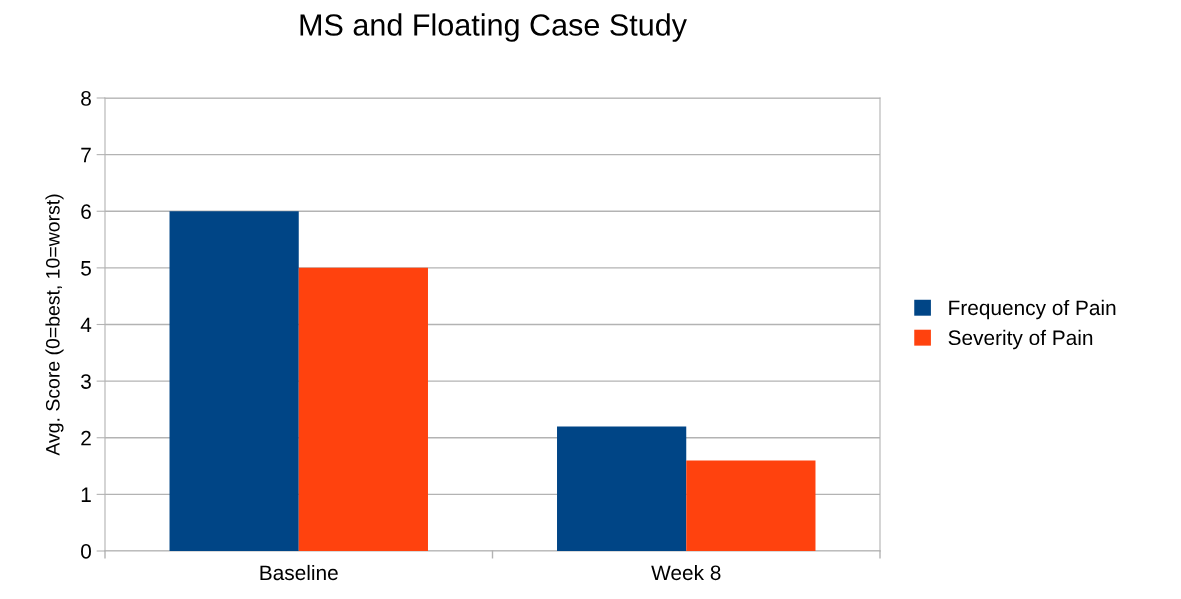 The width and height of the screenshot is (1181, 599). What do you see at coordinates (493, 27) in the screenshot?
I see `chart-title: MS and Floating Case Study` at bounding box center [493, 27].